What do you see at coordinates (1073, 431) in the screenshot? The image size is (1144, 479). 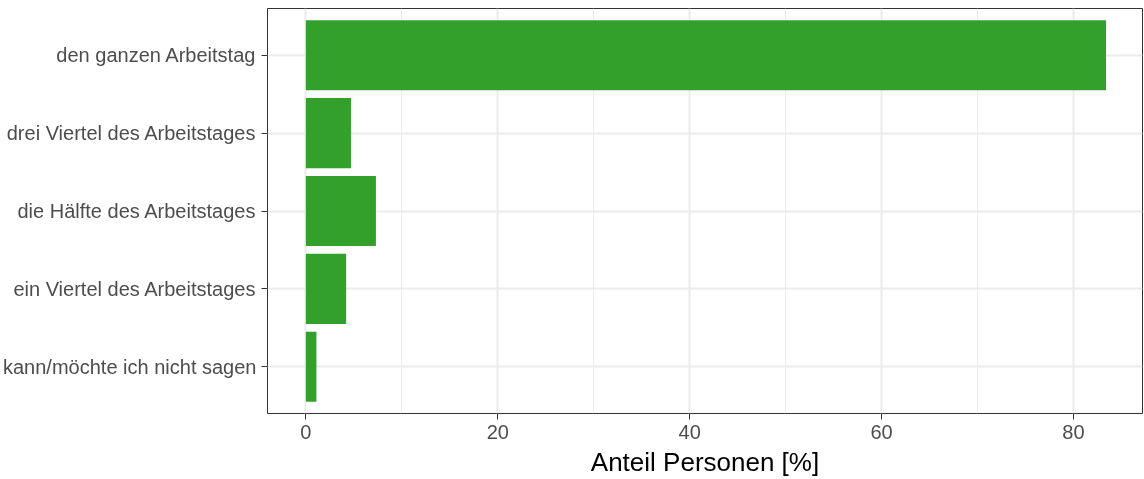 I see `x-tick-label: 80` at bounding box center [1073, 431].